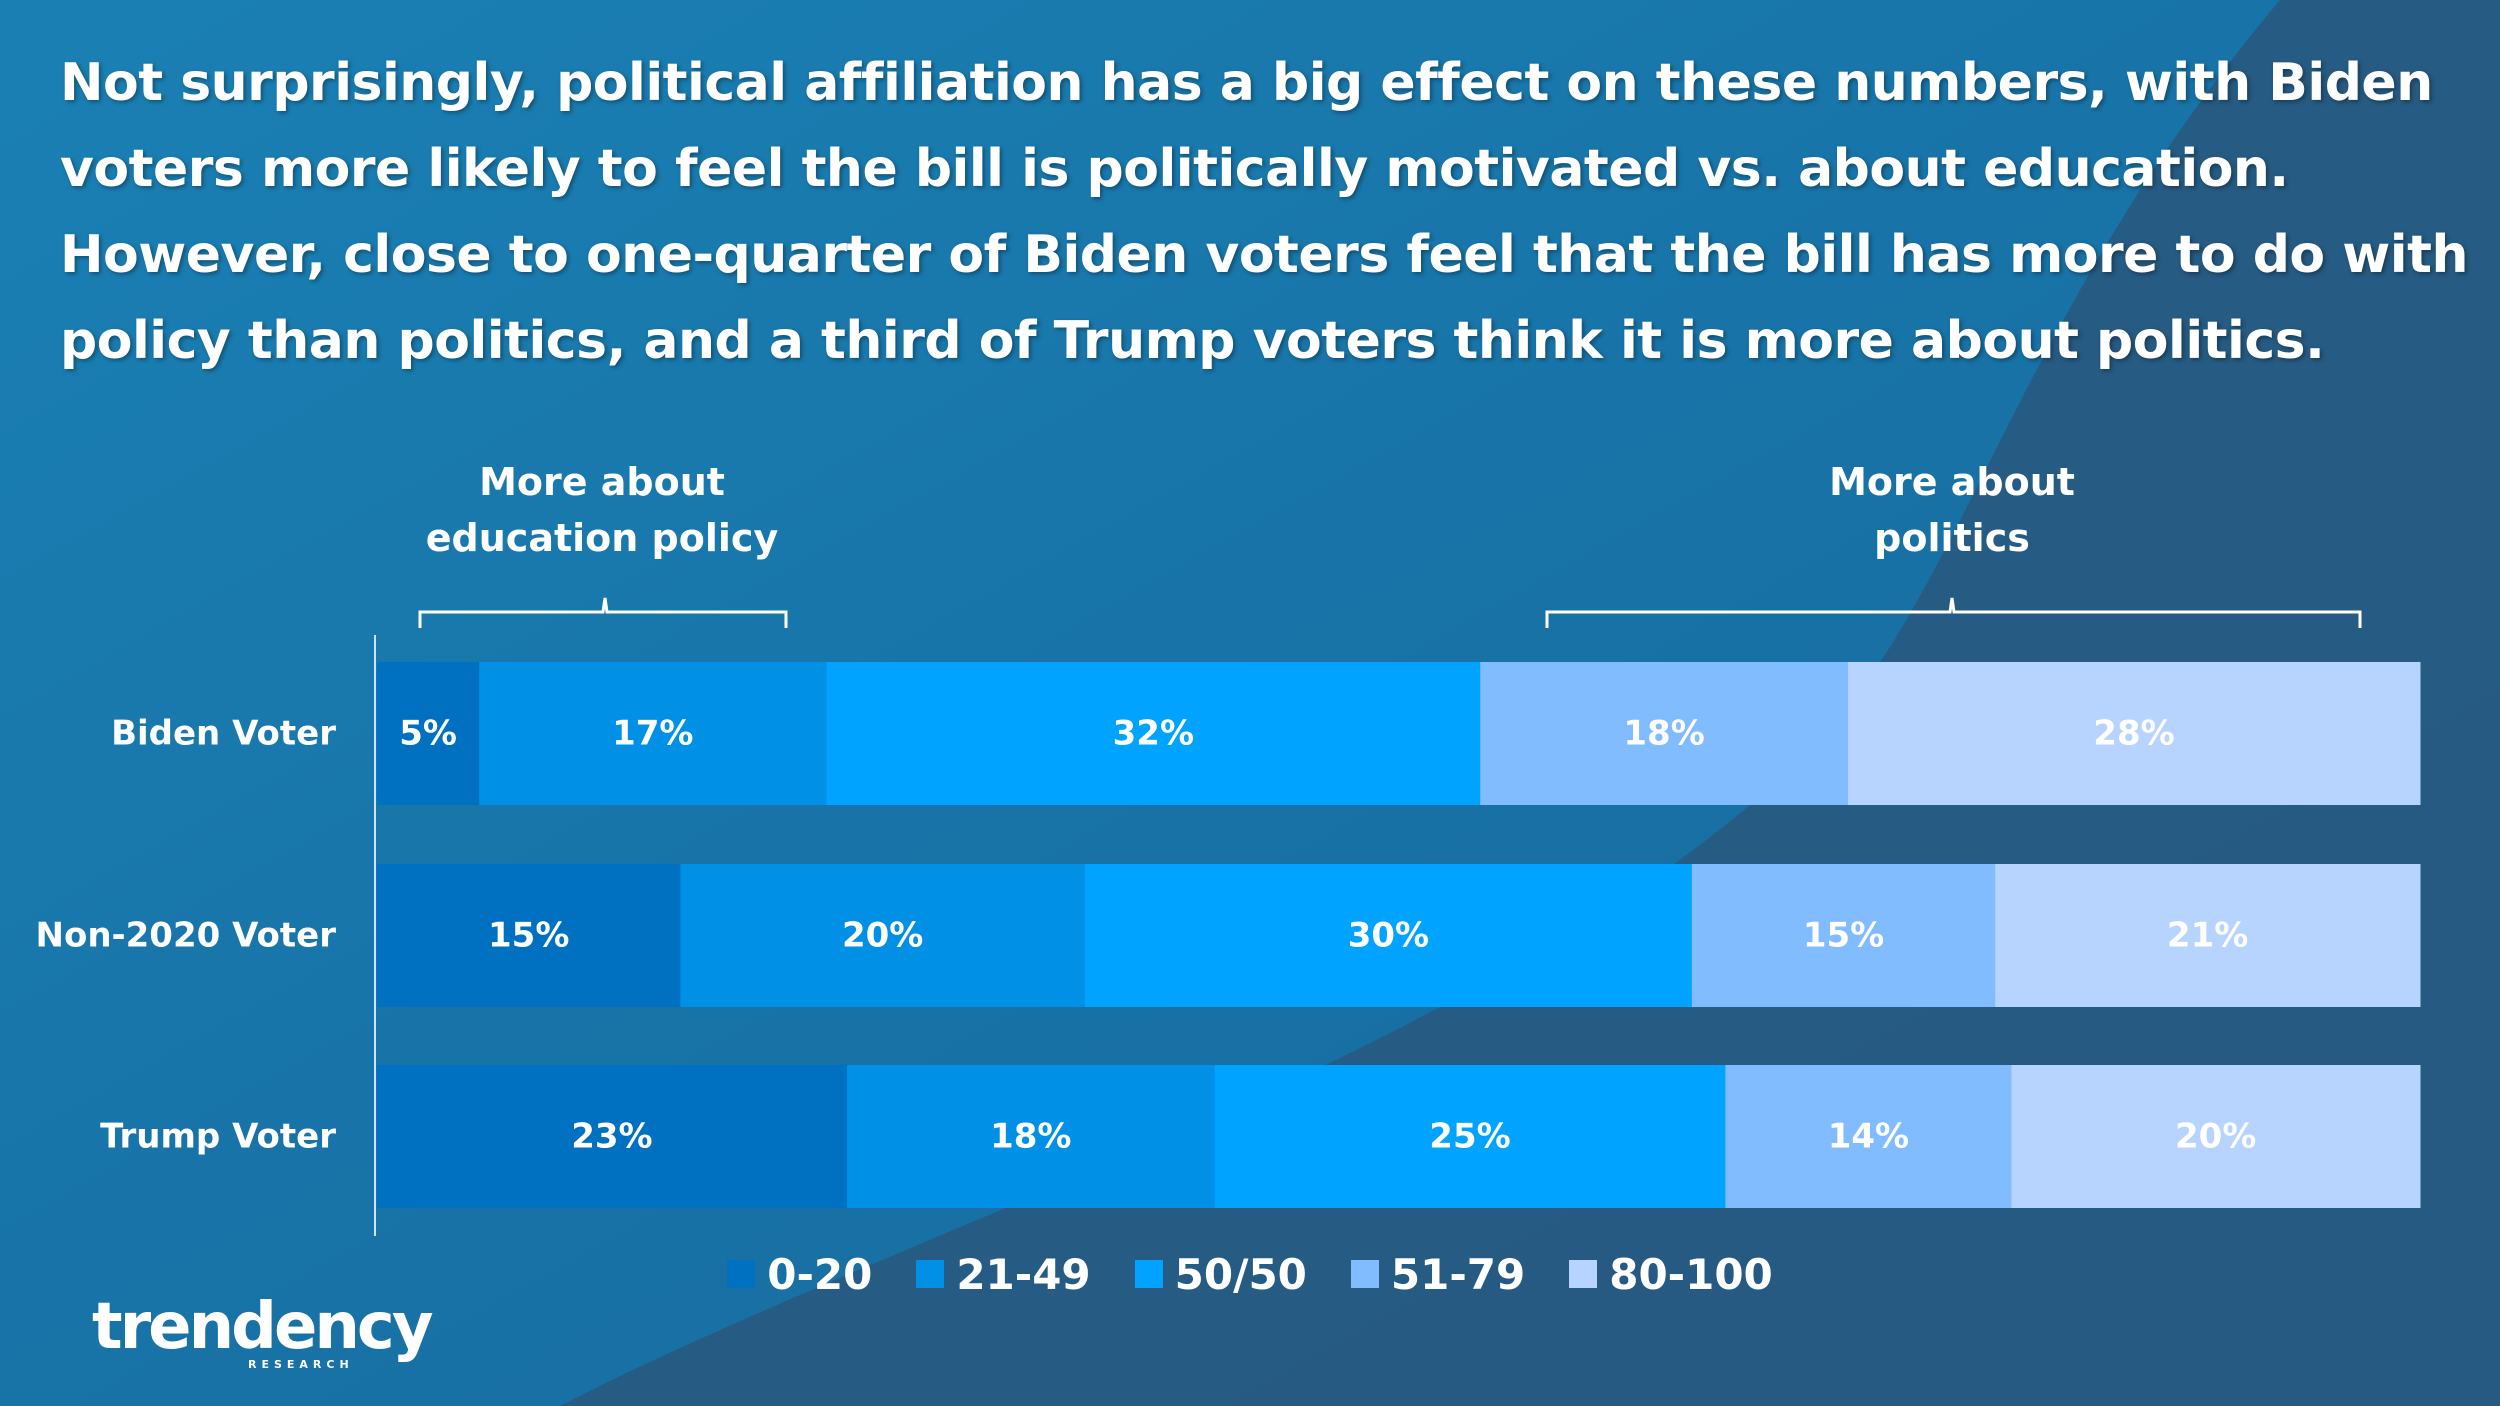  Describe the element at coordinates (602, 510) in the screenshot. I see `group-label-education-policy: More about education policy` at that location.